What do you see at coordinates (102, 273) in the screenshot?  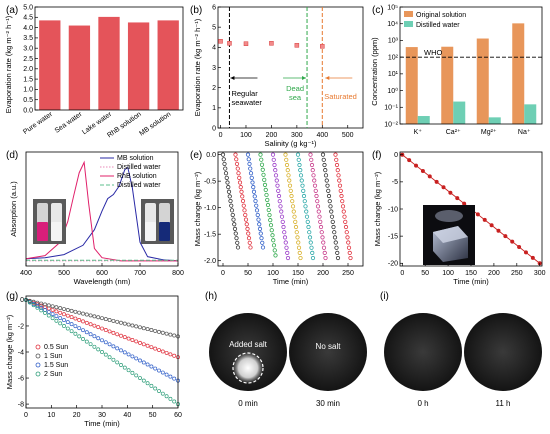 I see `panel-d-xtick-label: 600` at bounding box center [102, 273].